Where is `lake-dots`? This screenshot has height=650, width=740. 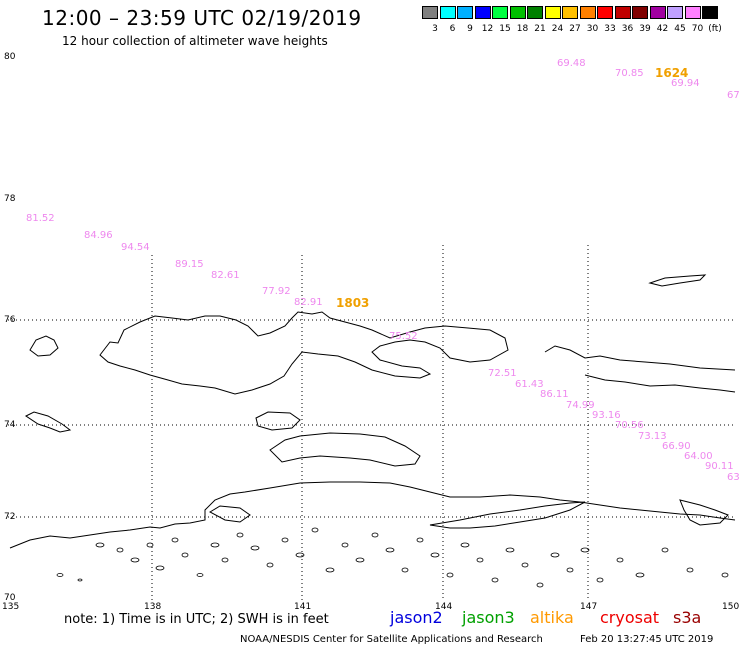 lake-dots is located at coordinates (392, 557).